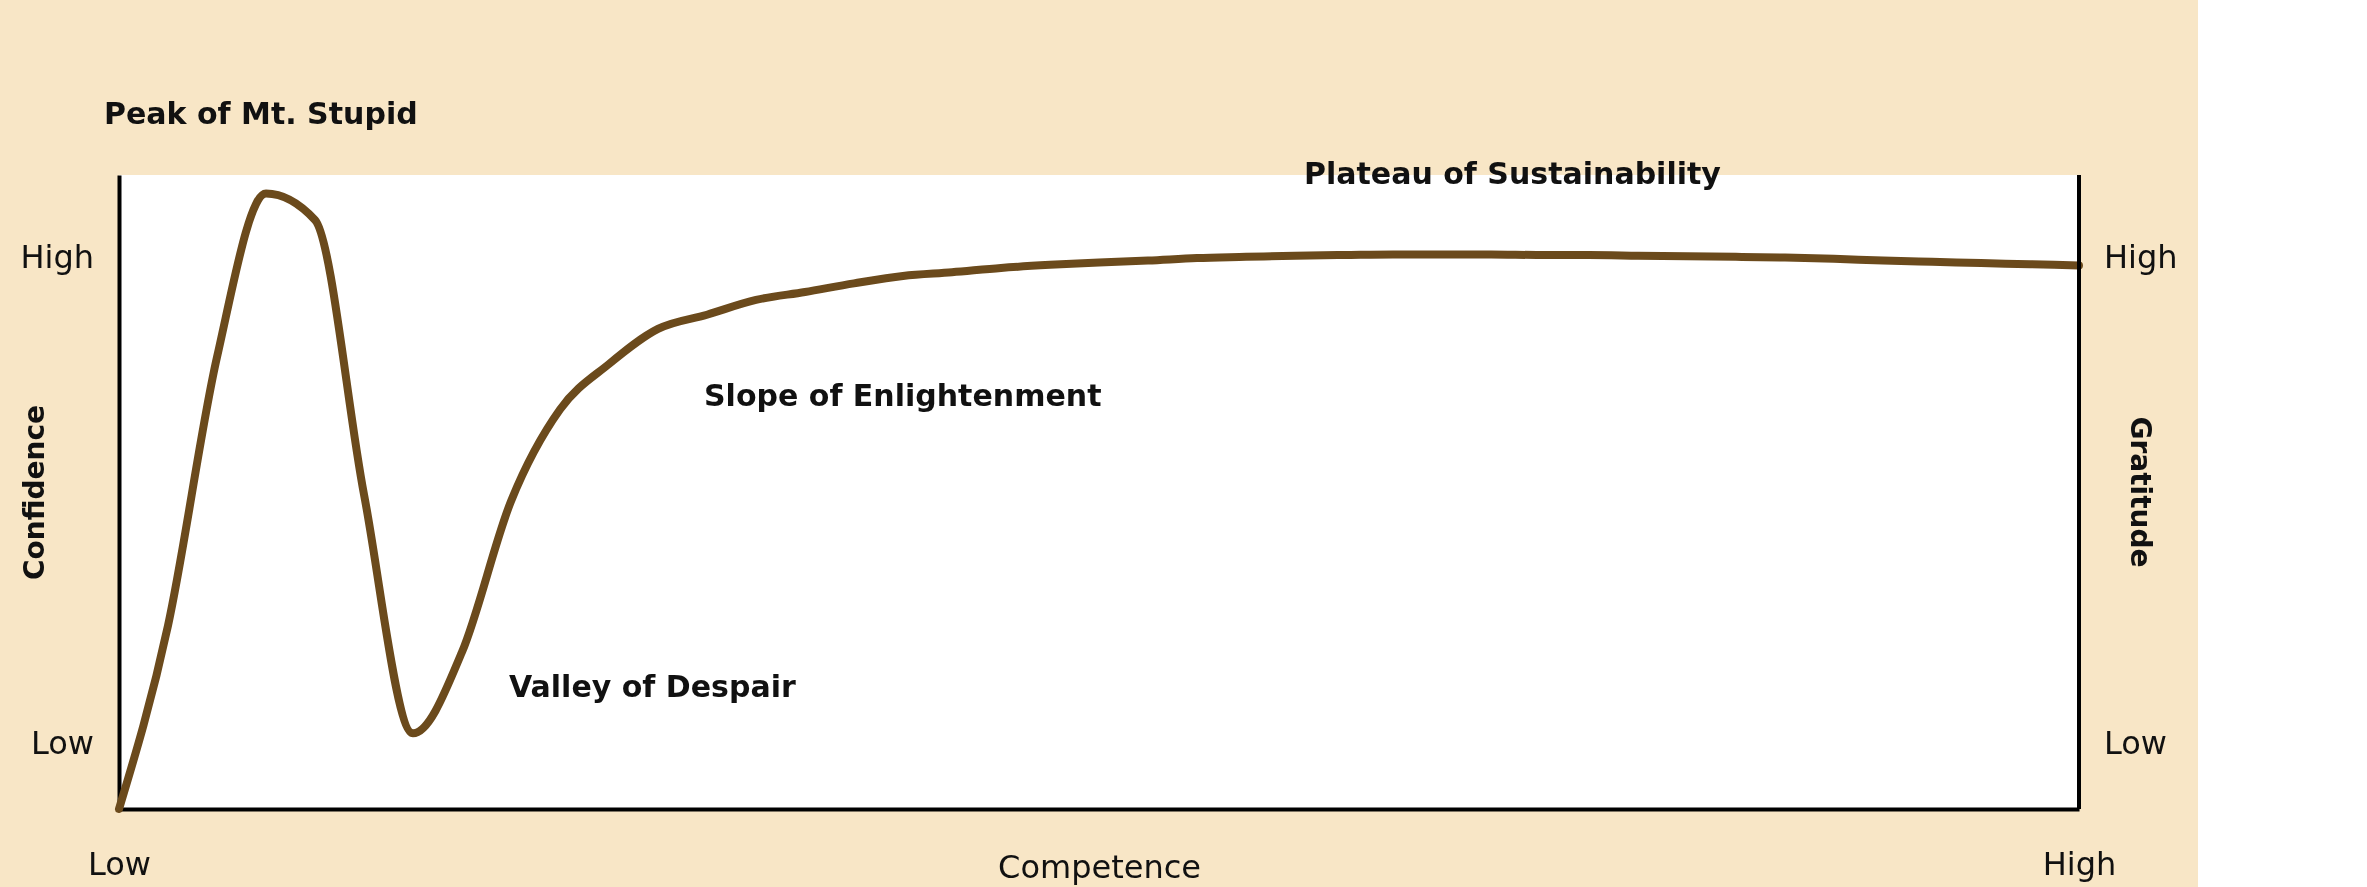  Describe the element at coordinates (34, 492) in the screenshot. I see `y-axis-title: Confidence` at that location.